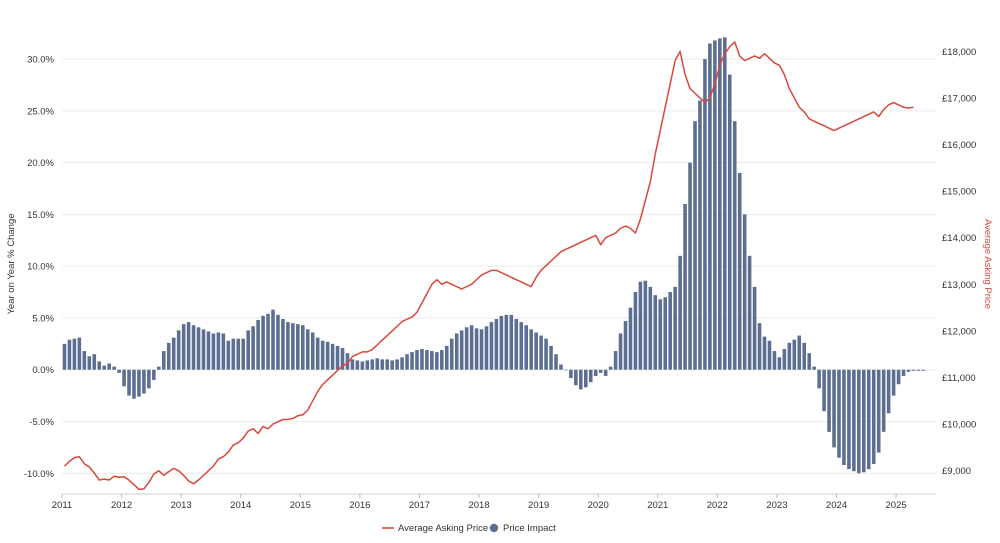 Image resolution: width=1000 pixels, height=543 pixels. What do you see at coordinates (538, 505) in the screenshot?
I see `x-tick-label: 2019` at bounding box center [538, 505].